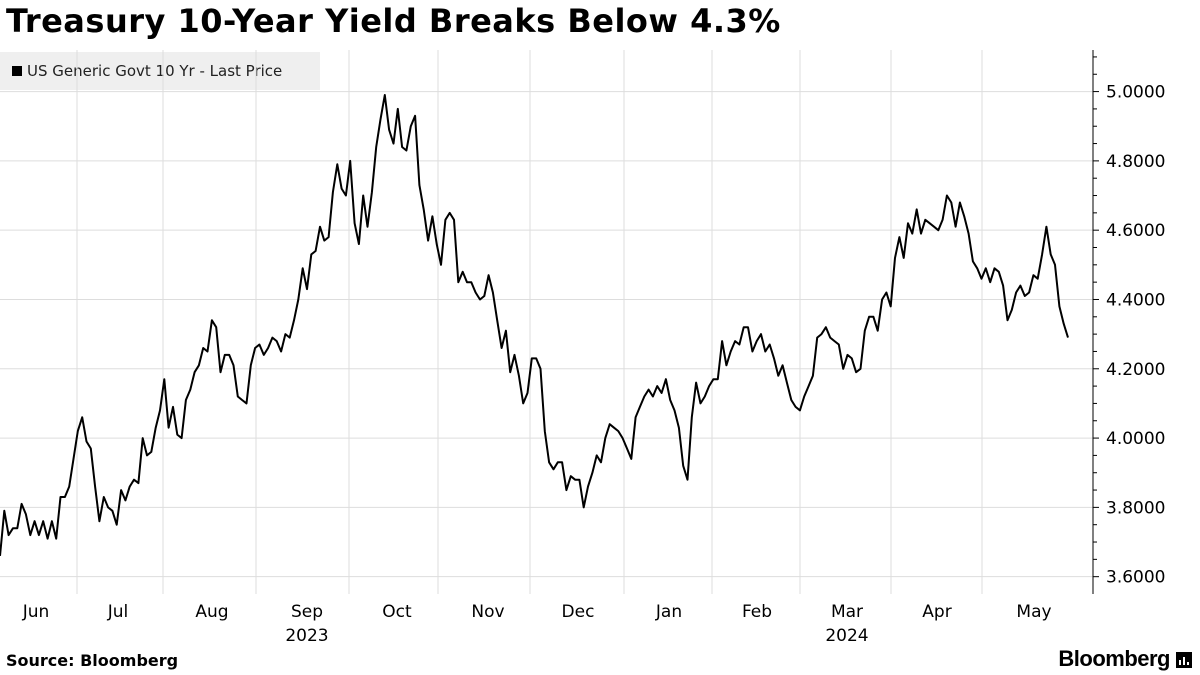 The image size is (1200, 675). I want to click on legend-swatch, so click(17, 71).